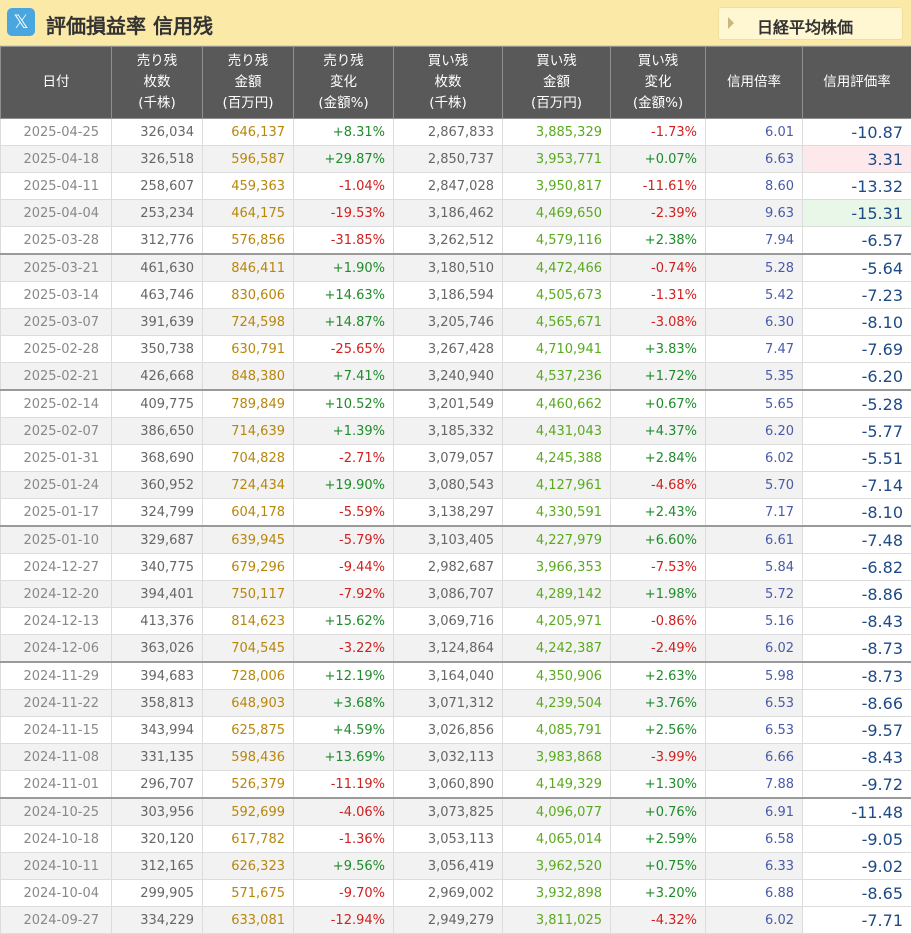  What do you see at coordinates (557, 404) in the screenshot?
I see `cell-buy-amount: 4,460,662` at bounding box center [557, 404].